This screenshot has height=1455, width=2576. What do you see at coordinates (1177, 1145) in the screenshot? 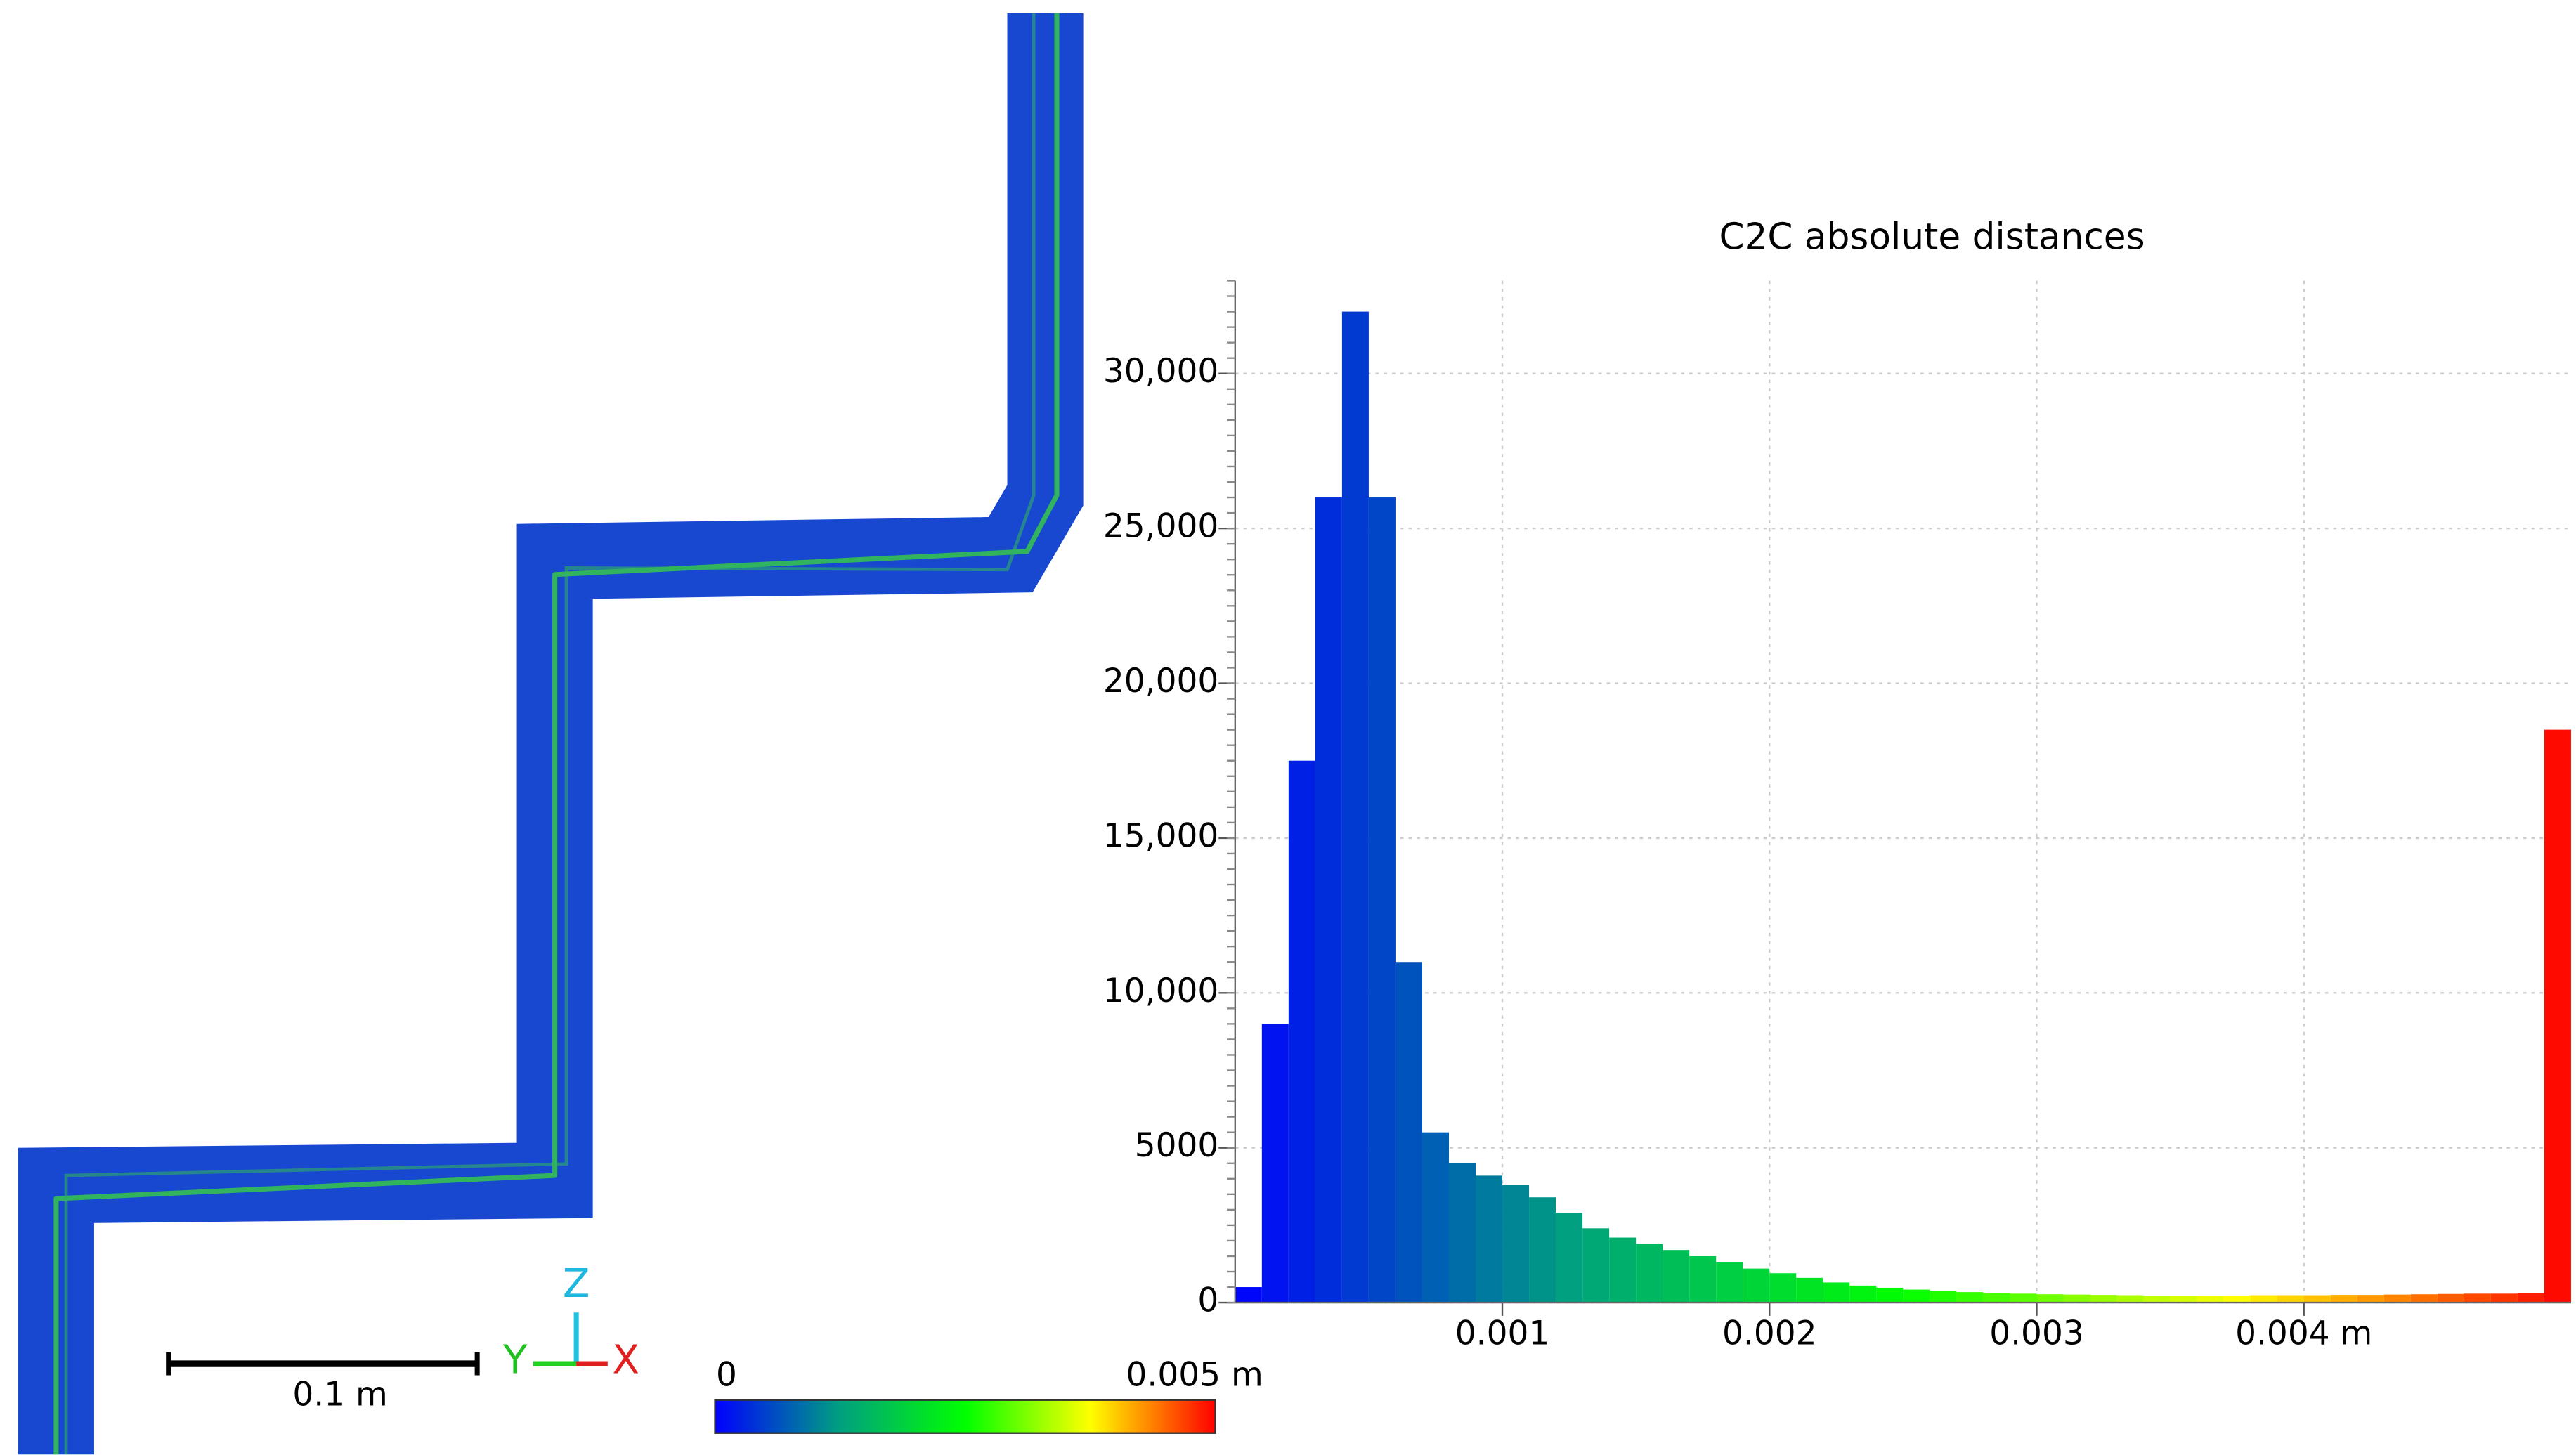
I see `y-tick-label: 5000` at bounding box center [1177, 1145].